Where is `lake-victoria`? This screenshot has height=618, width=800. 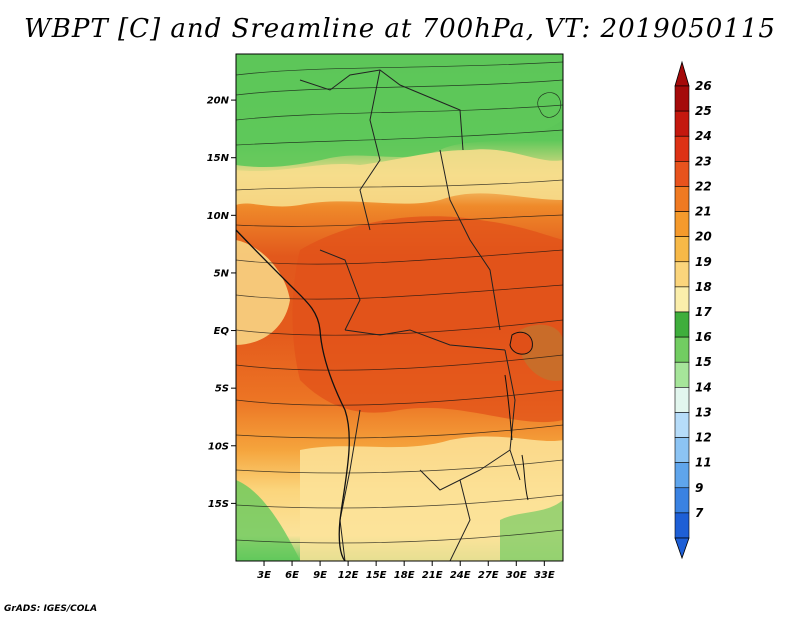 lake-victoria is located at coordinates (521, 343).